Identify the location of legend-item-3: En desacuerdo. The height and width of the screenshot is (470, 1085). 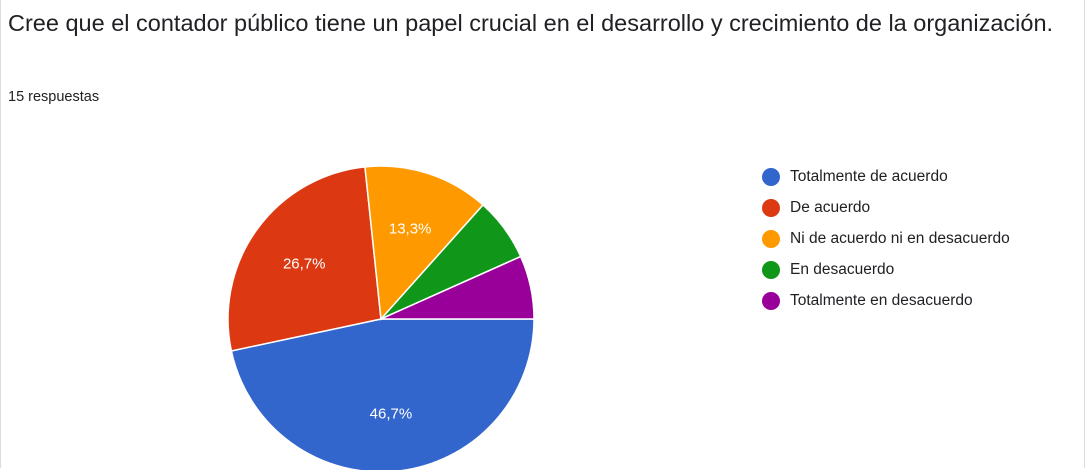
(886, 269).